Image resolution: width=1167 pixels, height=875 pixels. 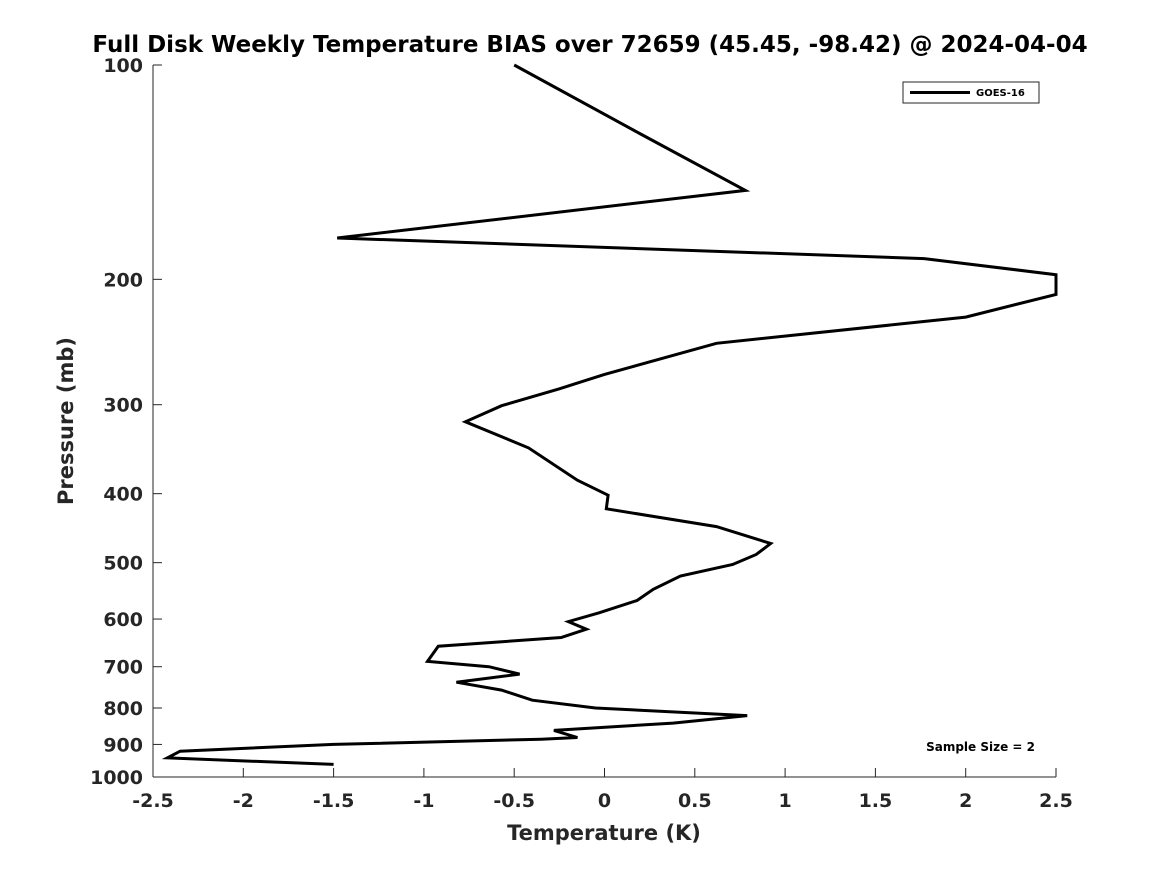 What do you see at coordinates (514, 801) in the screenshot?
I see `x-tick-label: -0.5` at bounding box center [514, 801].